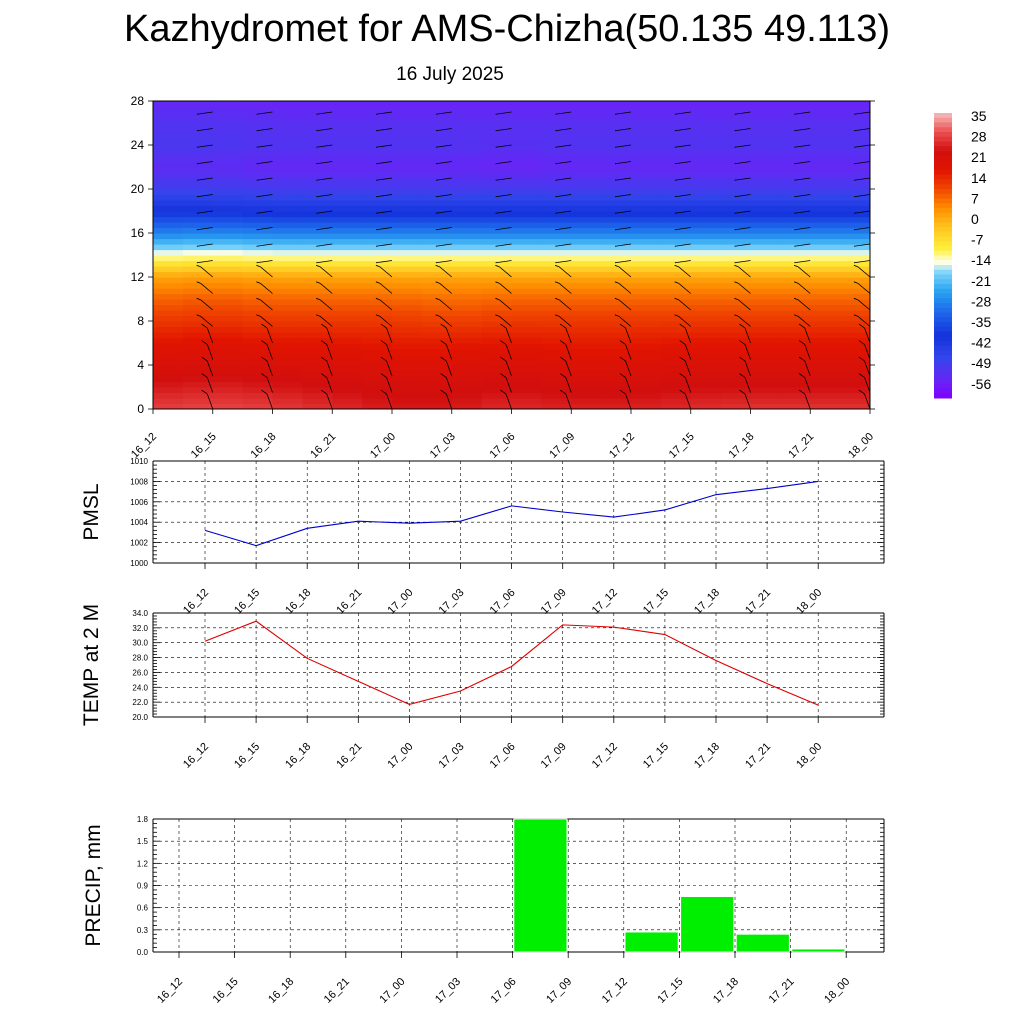  What do you see at coordinates (323, 446) in the screenshot?
I see `x-tick-label: 16_21` at bounding box center [323, 446].